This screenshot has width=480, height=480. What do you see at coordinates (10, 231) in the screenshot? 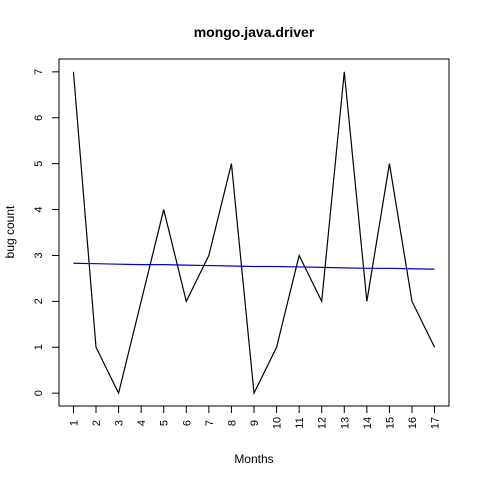
I see `y-axis-label: bug count` at bounding box center [10, 231].